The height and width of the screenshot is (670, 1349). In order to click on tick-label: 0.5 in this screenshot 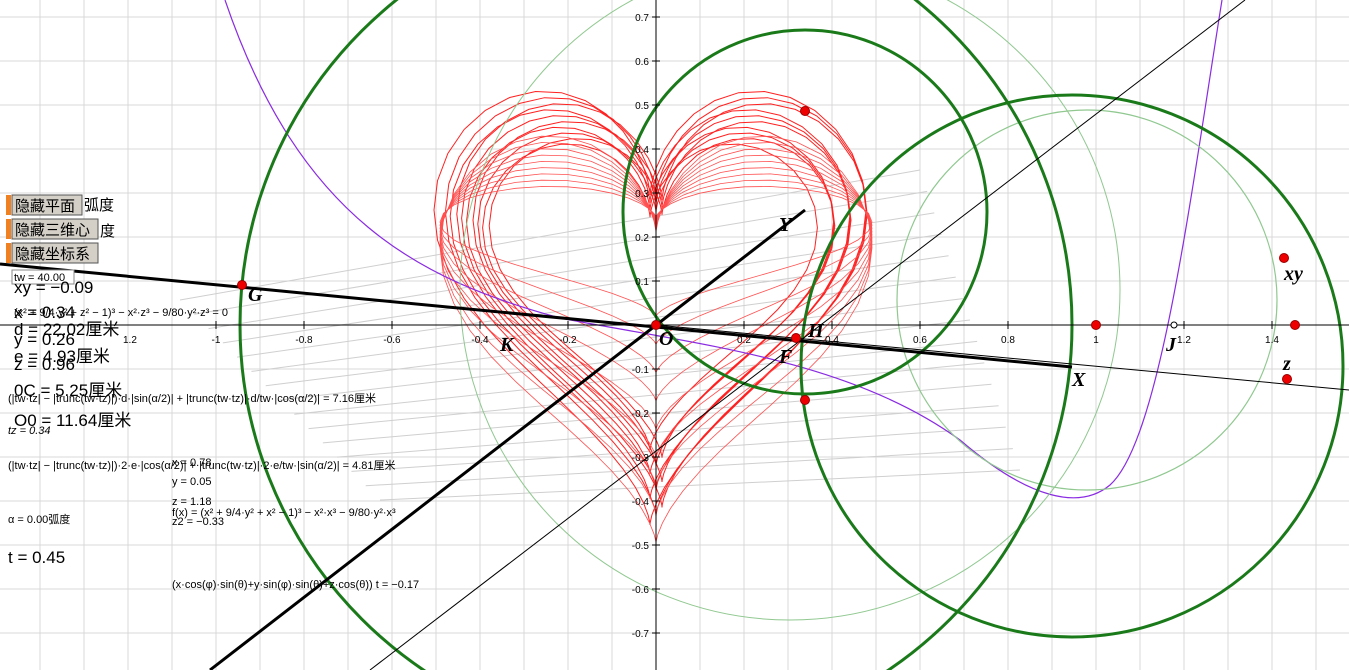, I will do `click(642, 106)`.